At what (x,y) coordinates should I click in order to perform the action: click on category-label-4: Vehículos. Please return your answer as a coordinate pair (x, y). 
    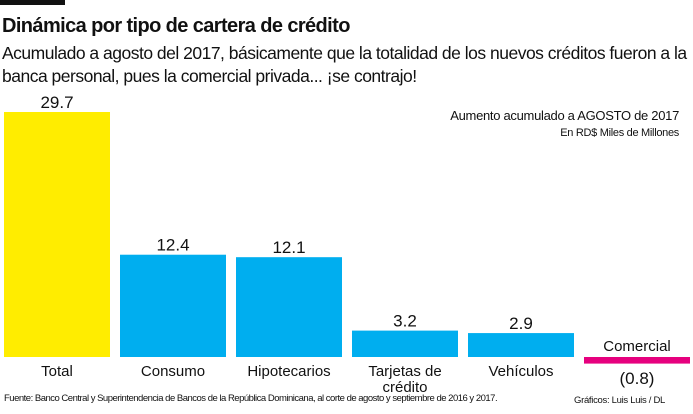
    Looking at the image, I should click on (520, 371).